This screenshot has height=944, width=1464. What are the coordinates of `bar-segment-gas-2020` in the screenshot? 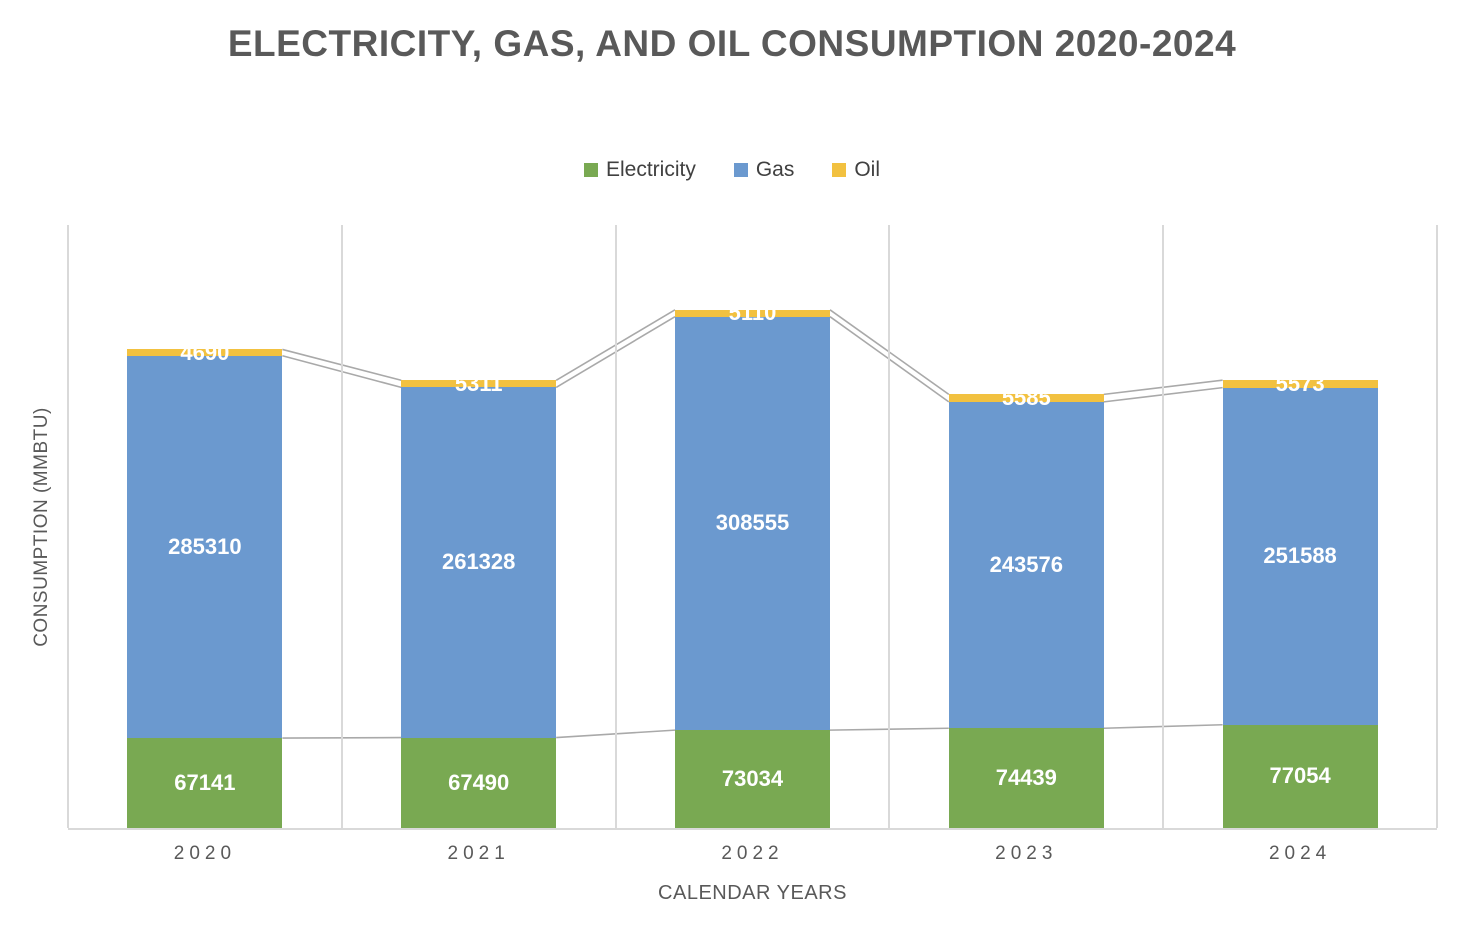 It's located at (205, 547).